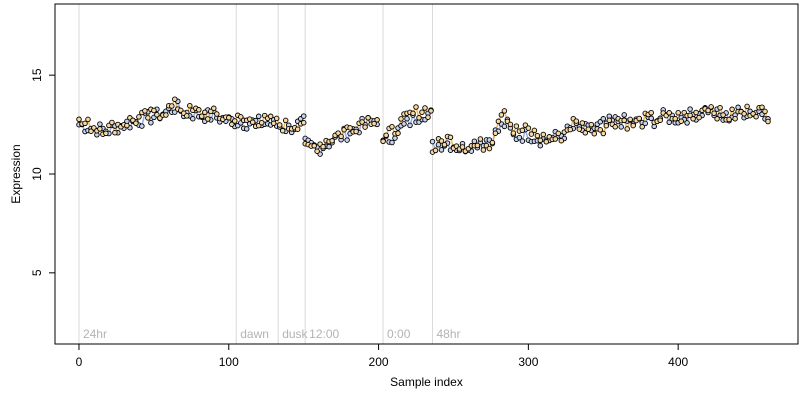  Describe the element at coordinates (37, 272) in the screenshot. I see `y-tick-label: 5` at that location.